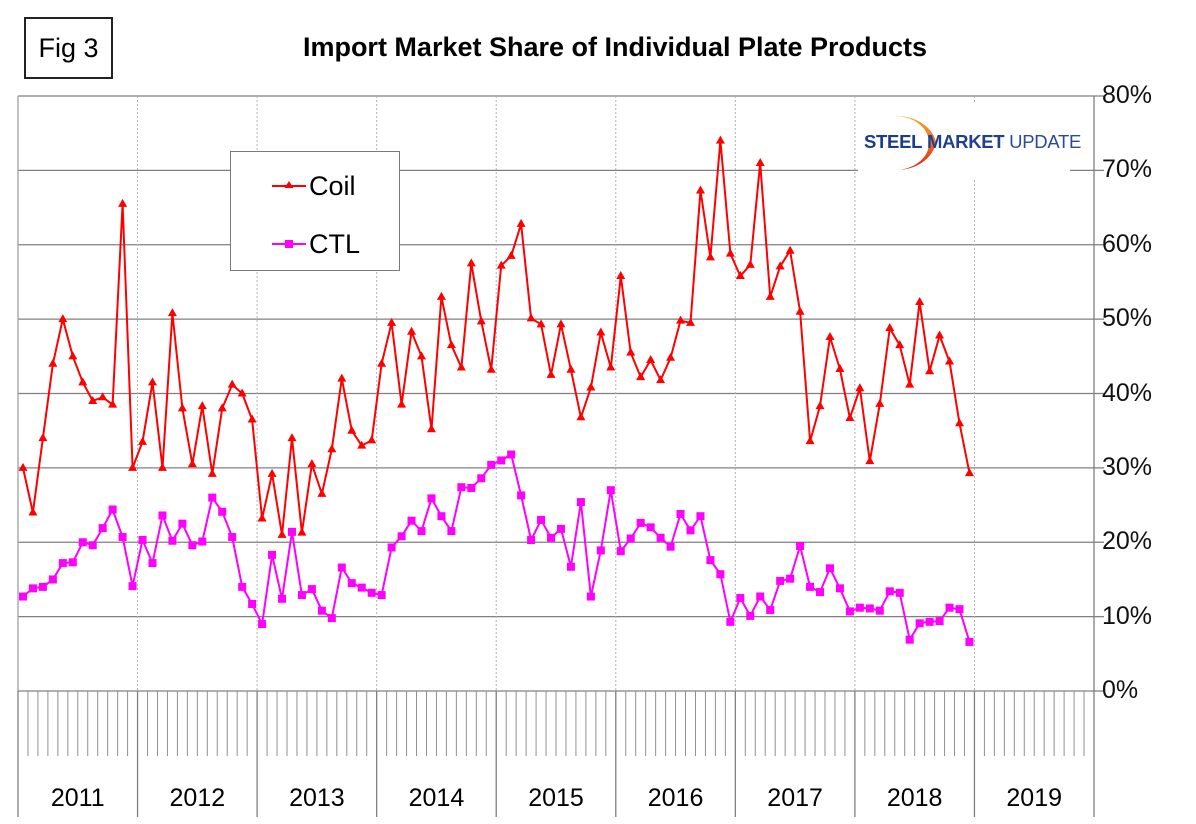  What do you see at coordinates (556, 798) in the screenshot?
I see `x-tick-label-year: 2015` at bounding box center [556, 798].